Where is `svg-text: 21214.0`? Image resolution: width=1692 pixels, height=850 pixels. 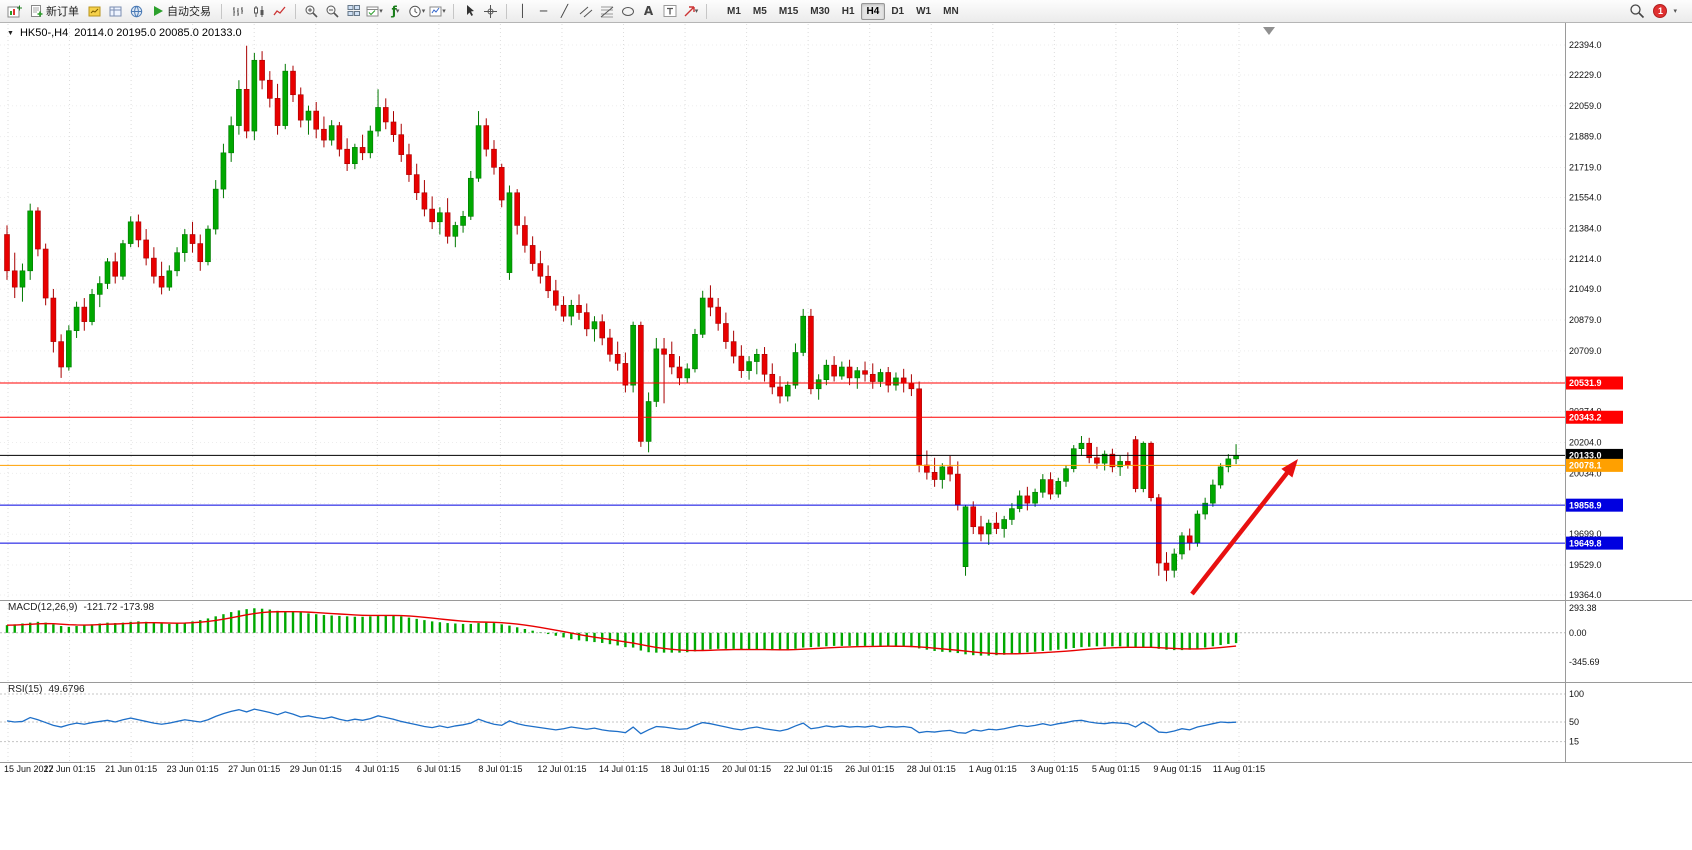
svg-text: 21214.0 is located at coordinates (1585, 259).